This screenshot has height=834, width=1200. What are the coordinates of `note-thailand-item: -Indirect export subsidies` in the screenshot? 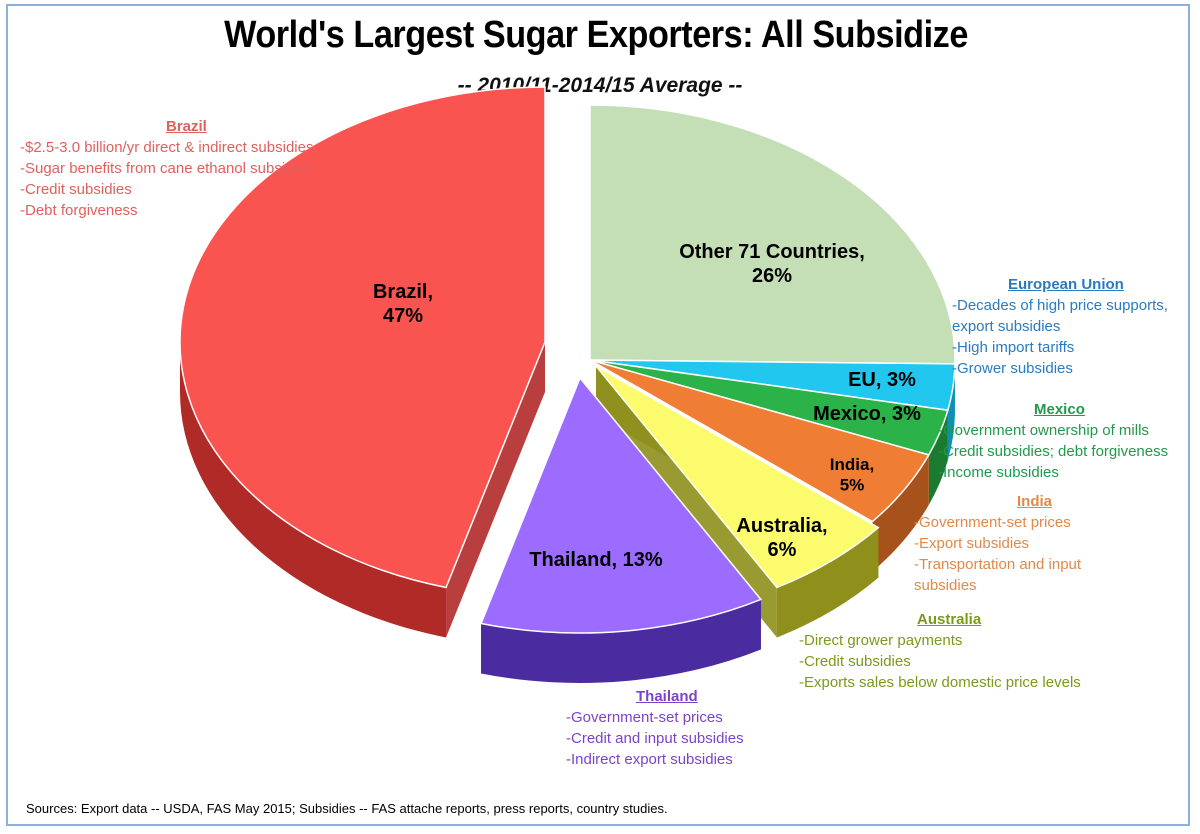 It's located at (649, 759).